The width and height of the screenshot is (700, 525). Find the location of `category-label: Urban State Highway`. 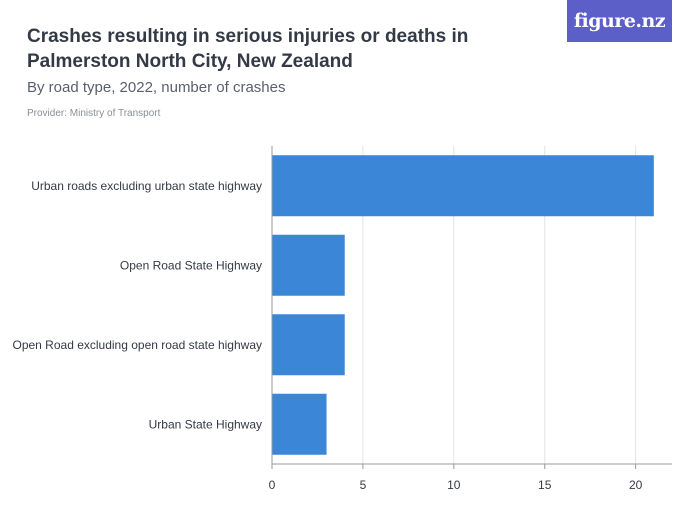

category-label: Urban State Highway is located at coordinates (205, 424).